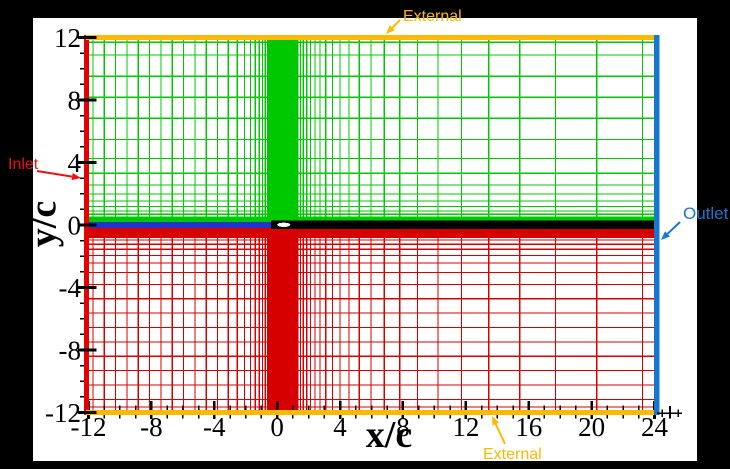 This screenshot has width=730, height=469. Describe the element at coordinates (44, 224) in the screenshot. I see `y-axis-title: y/c` at that location.